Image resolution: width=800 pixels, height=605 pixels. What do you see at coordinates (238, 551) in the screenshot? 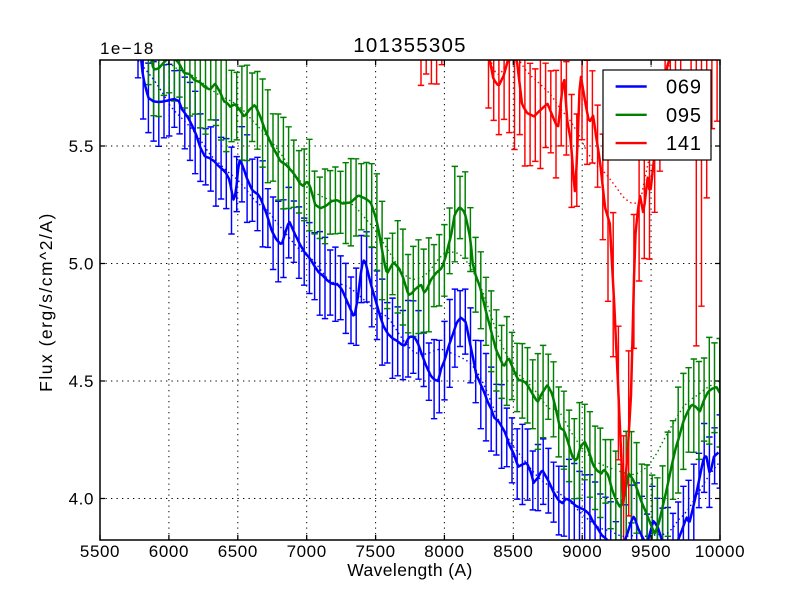
I see `svg-text: 6500` at bounding box center [238, 551].